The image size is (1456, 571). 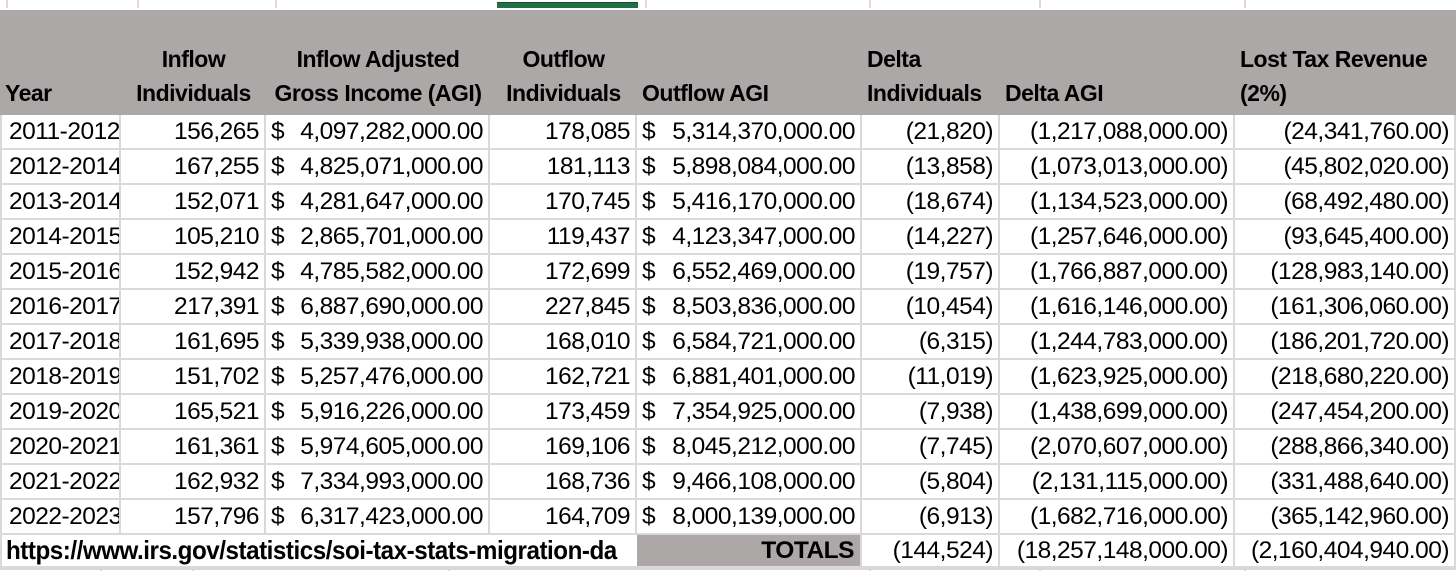 What do you see at coordinates (378, 377) in the screenshot?
I see `cell-inflow_agi: $5,257,476,000.00` at bounding box center [378, 377].